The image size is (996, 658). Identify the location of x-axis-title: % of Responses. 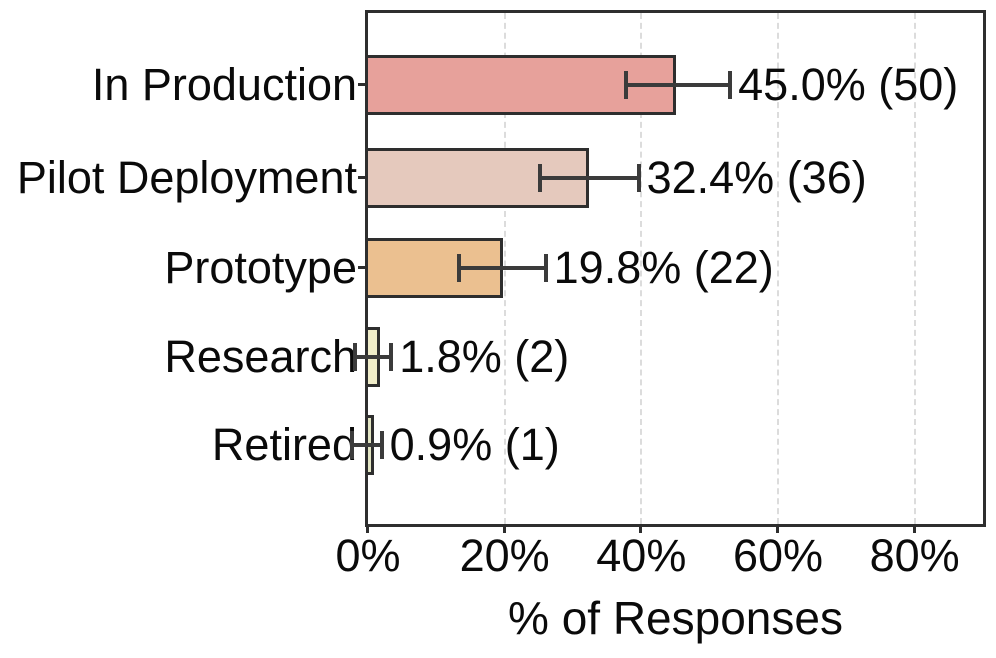
(675, 618).